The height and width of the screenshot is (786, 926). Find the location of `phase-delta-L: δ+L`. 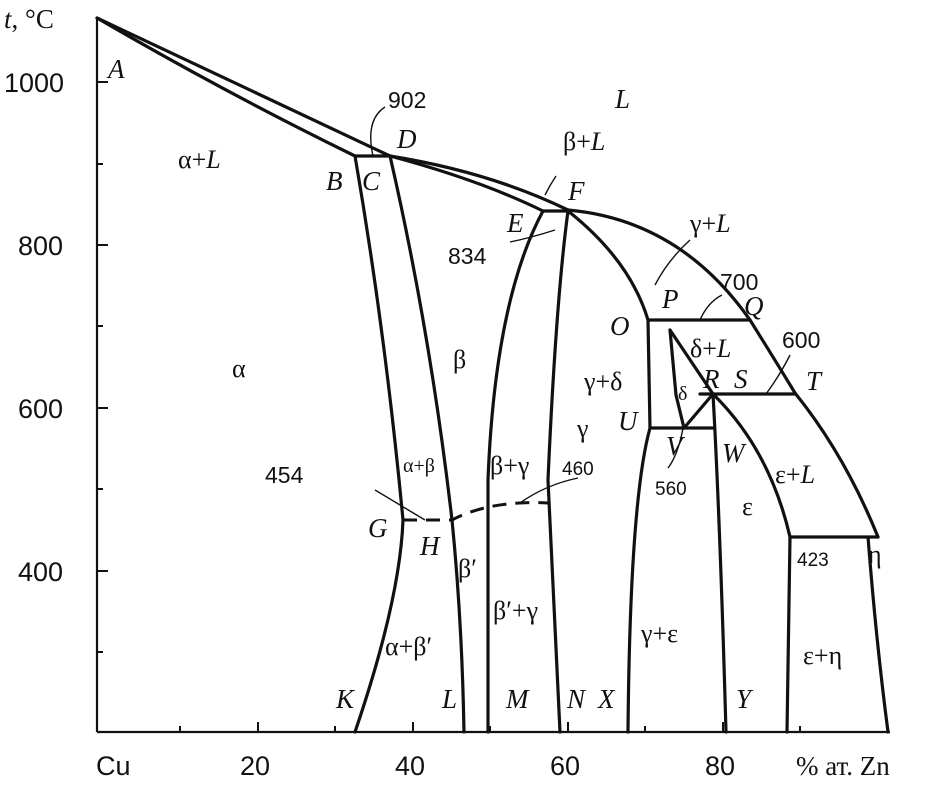

phase-delta-L: δ+L is located at coordinates (710, 348).